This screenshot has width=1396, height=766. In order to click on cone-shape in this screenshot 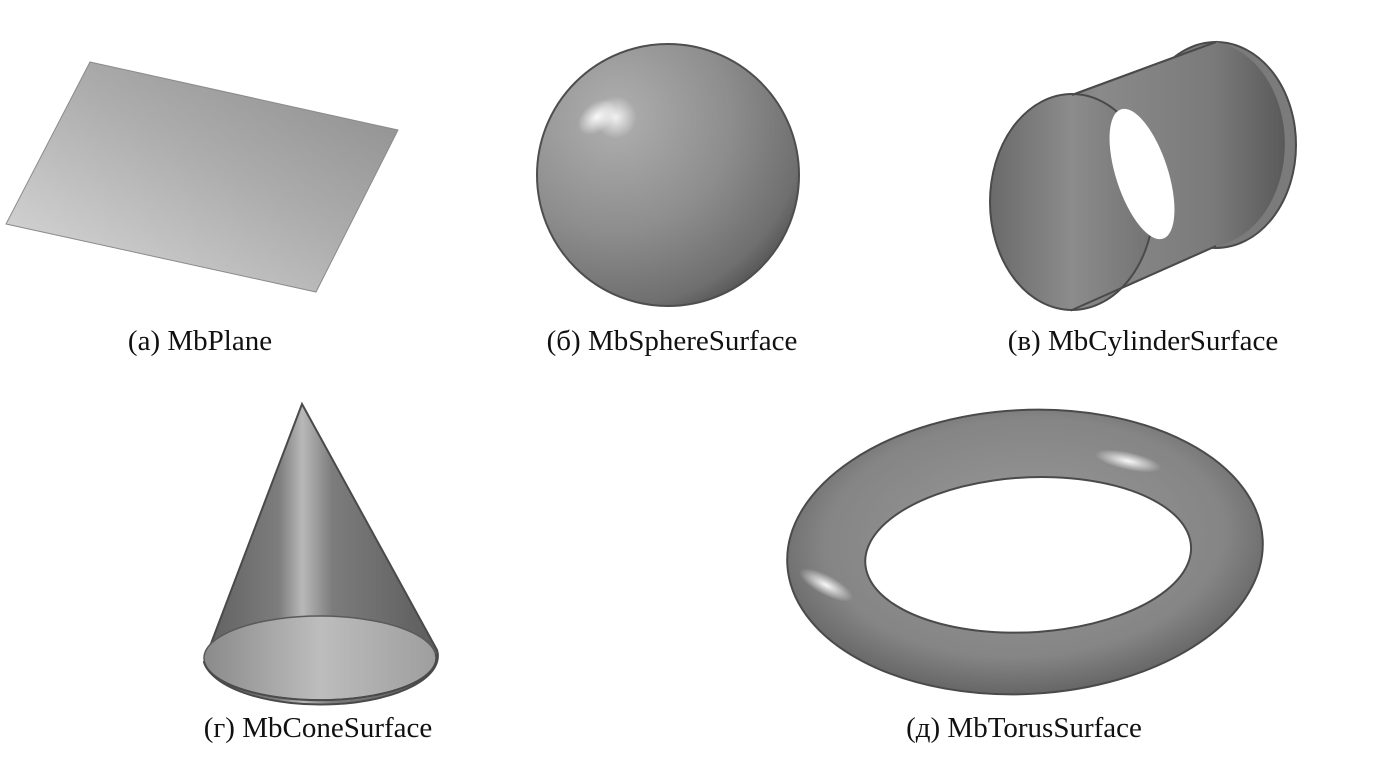, I will do `click(320, 553)`.